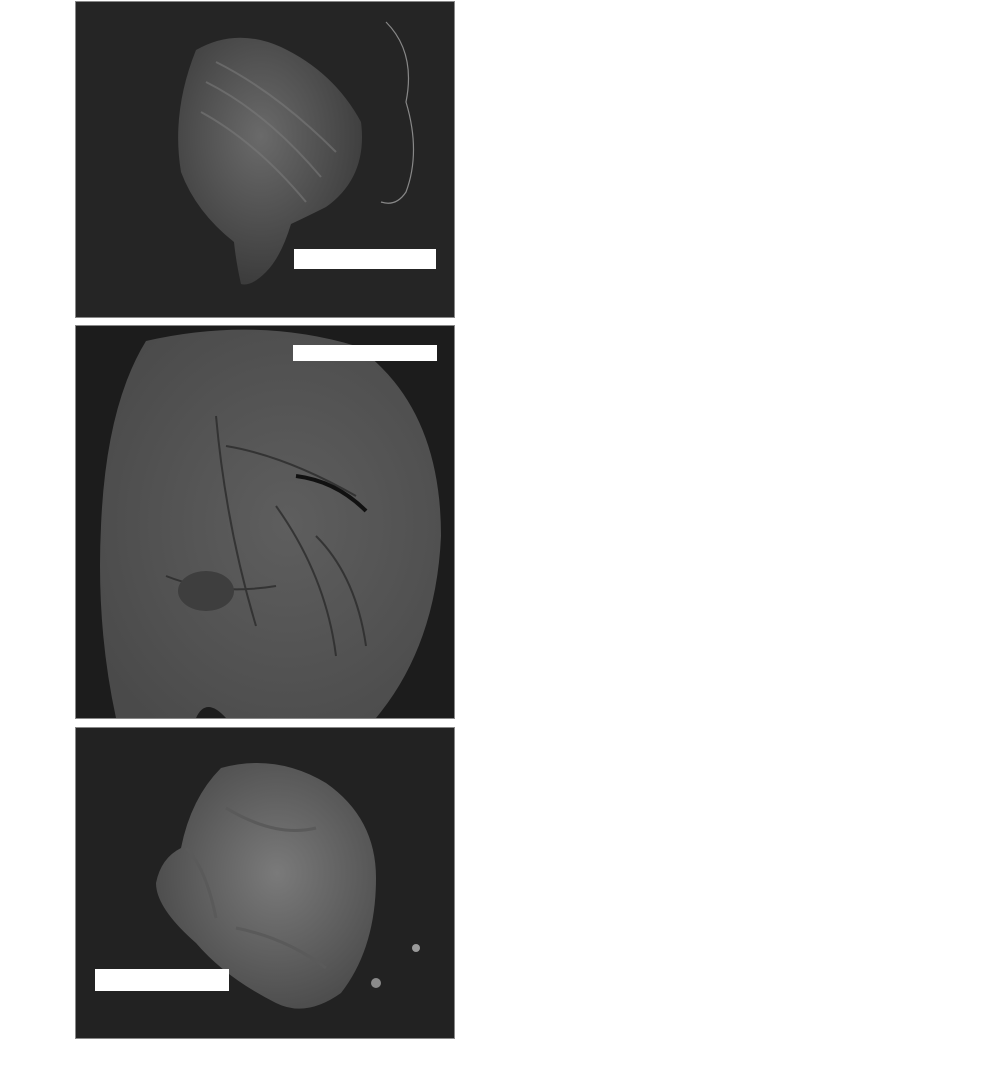 The image size is (992, 1078). Describe the element at coordinates (270, 523) in the screenshot. I see `particle-b-shape` at that location.